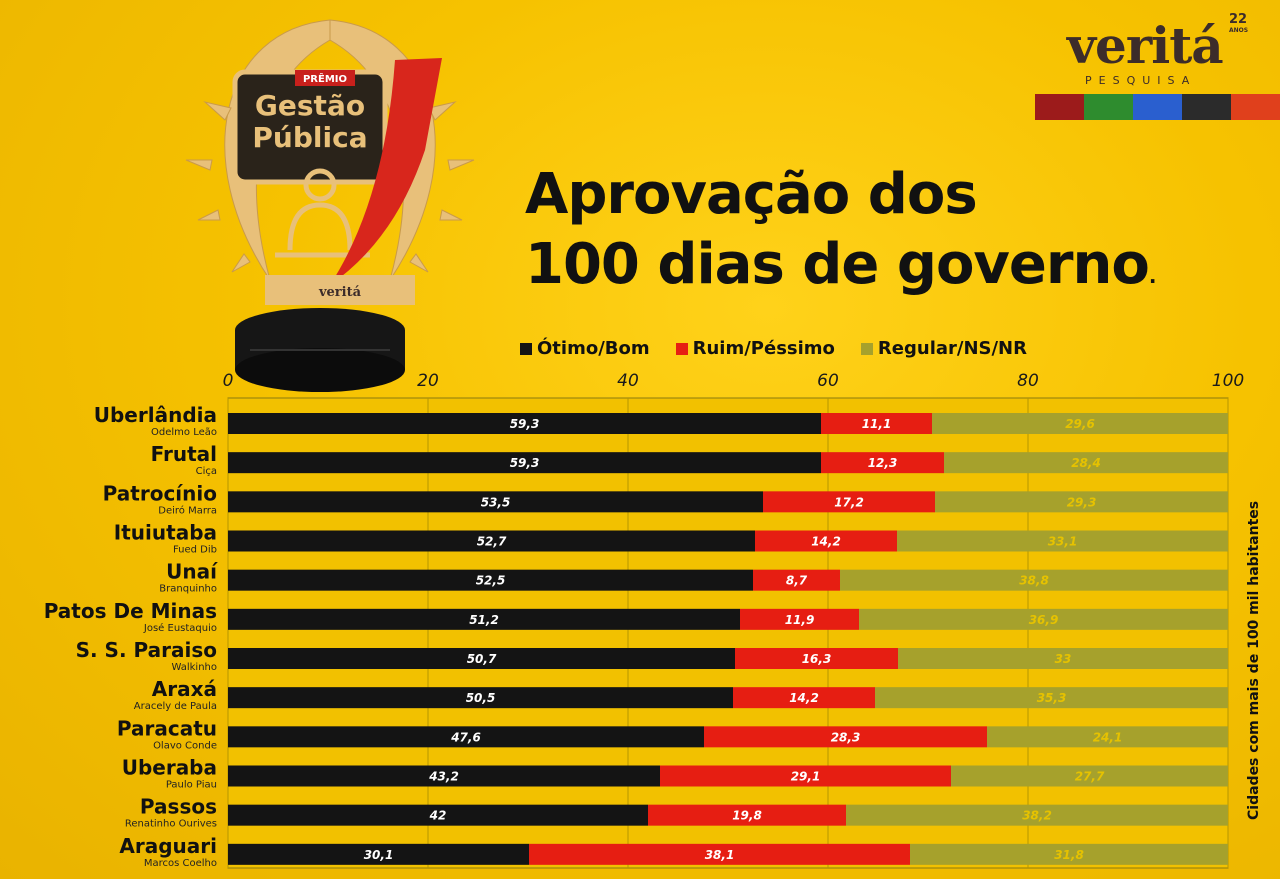  Describe the element at coordinates (1238, 23) in the screenshot. I see `brand-years: 22 ANOS` at that location.